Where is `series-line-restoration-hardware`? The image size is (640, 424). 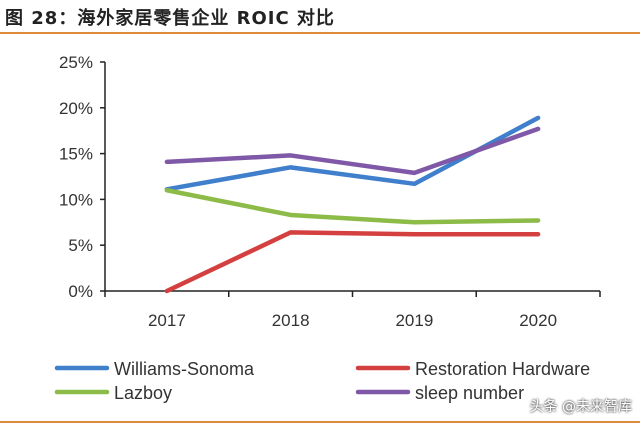
series-line-restoration-hardware is located at coordinates (352, 262).